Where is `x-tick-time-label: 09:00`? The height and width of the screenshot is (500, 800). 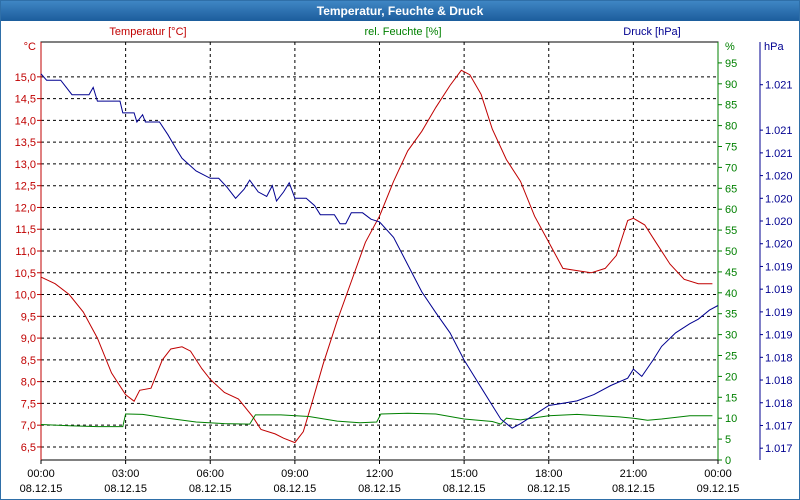 x-tick-time-label: 09:00 is located at coordinates (295, 474).